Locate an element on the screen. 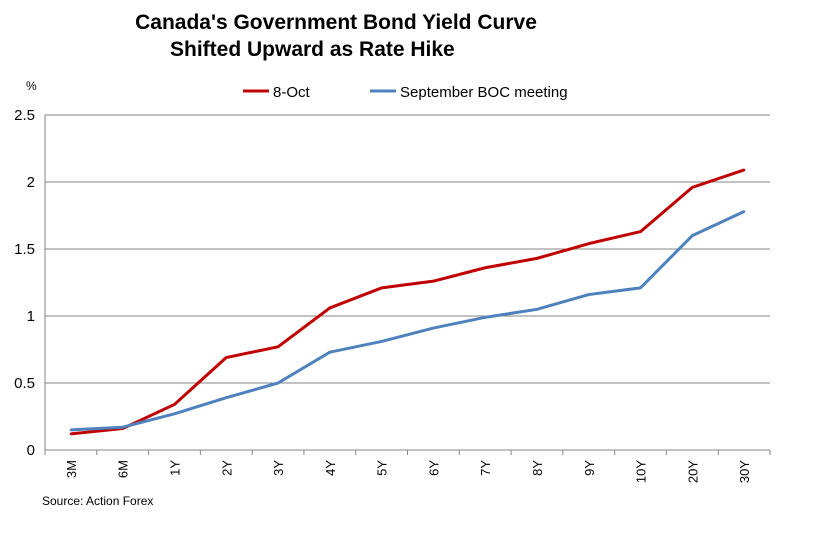 The height and width of the screenshot is (533, 838). y-tick-label: 2.5 is located at coordinates (24, 115).